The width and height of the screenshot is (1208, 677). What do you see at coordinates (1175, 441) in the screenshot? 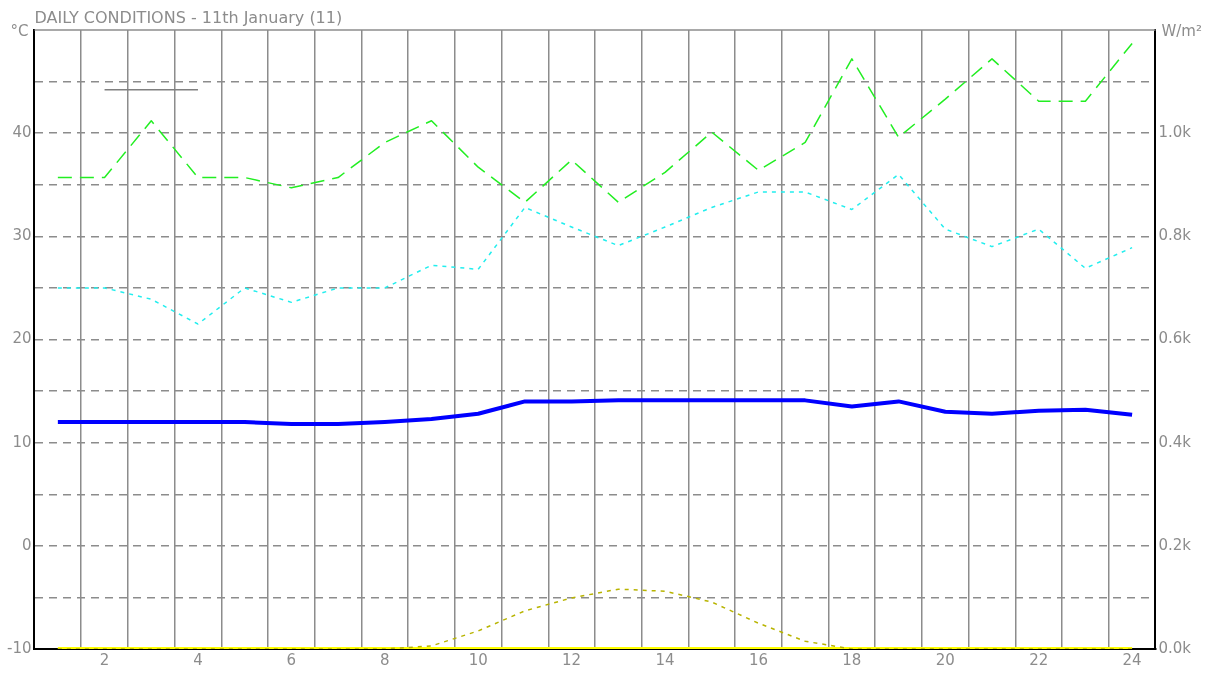
I see `y2-tick-label: 0.4k` at bounding box center [1175, 441].